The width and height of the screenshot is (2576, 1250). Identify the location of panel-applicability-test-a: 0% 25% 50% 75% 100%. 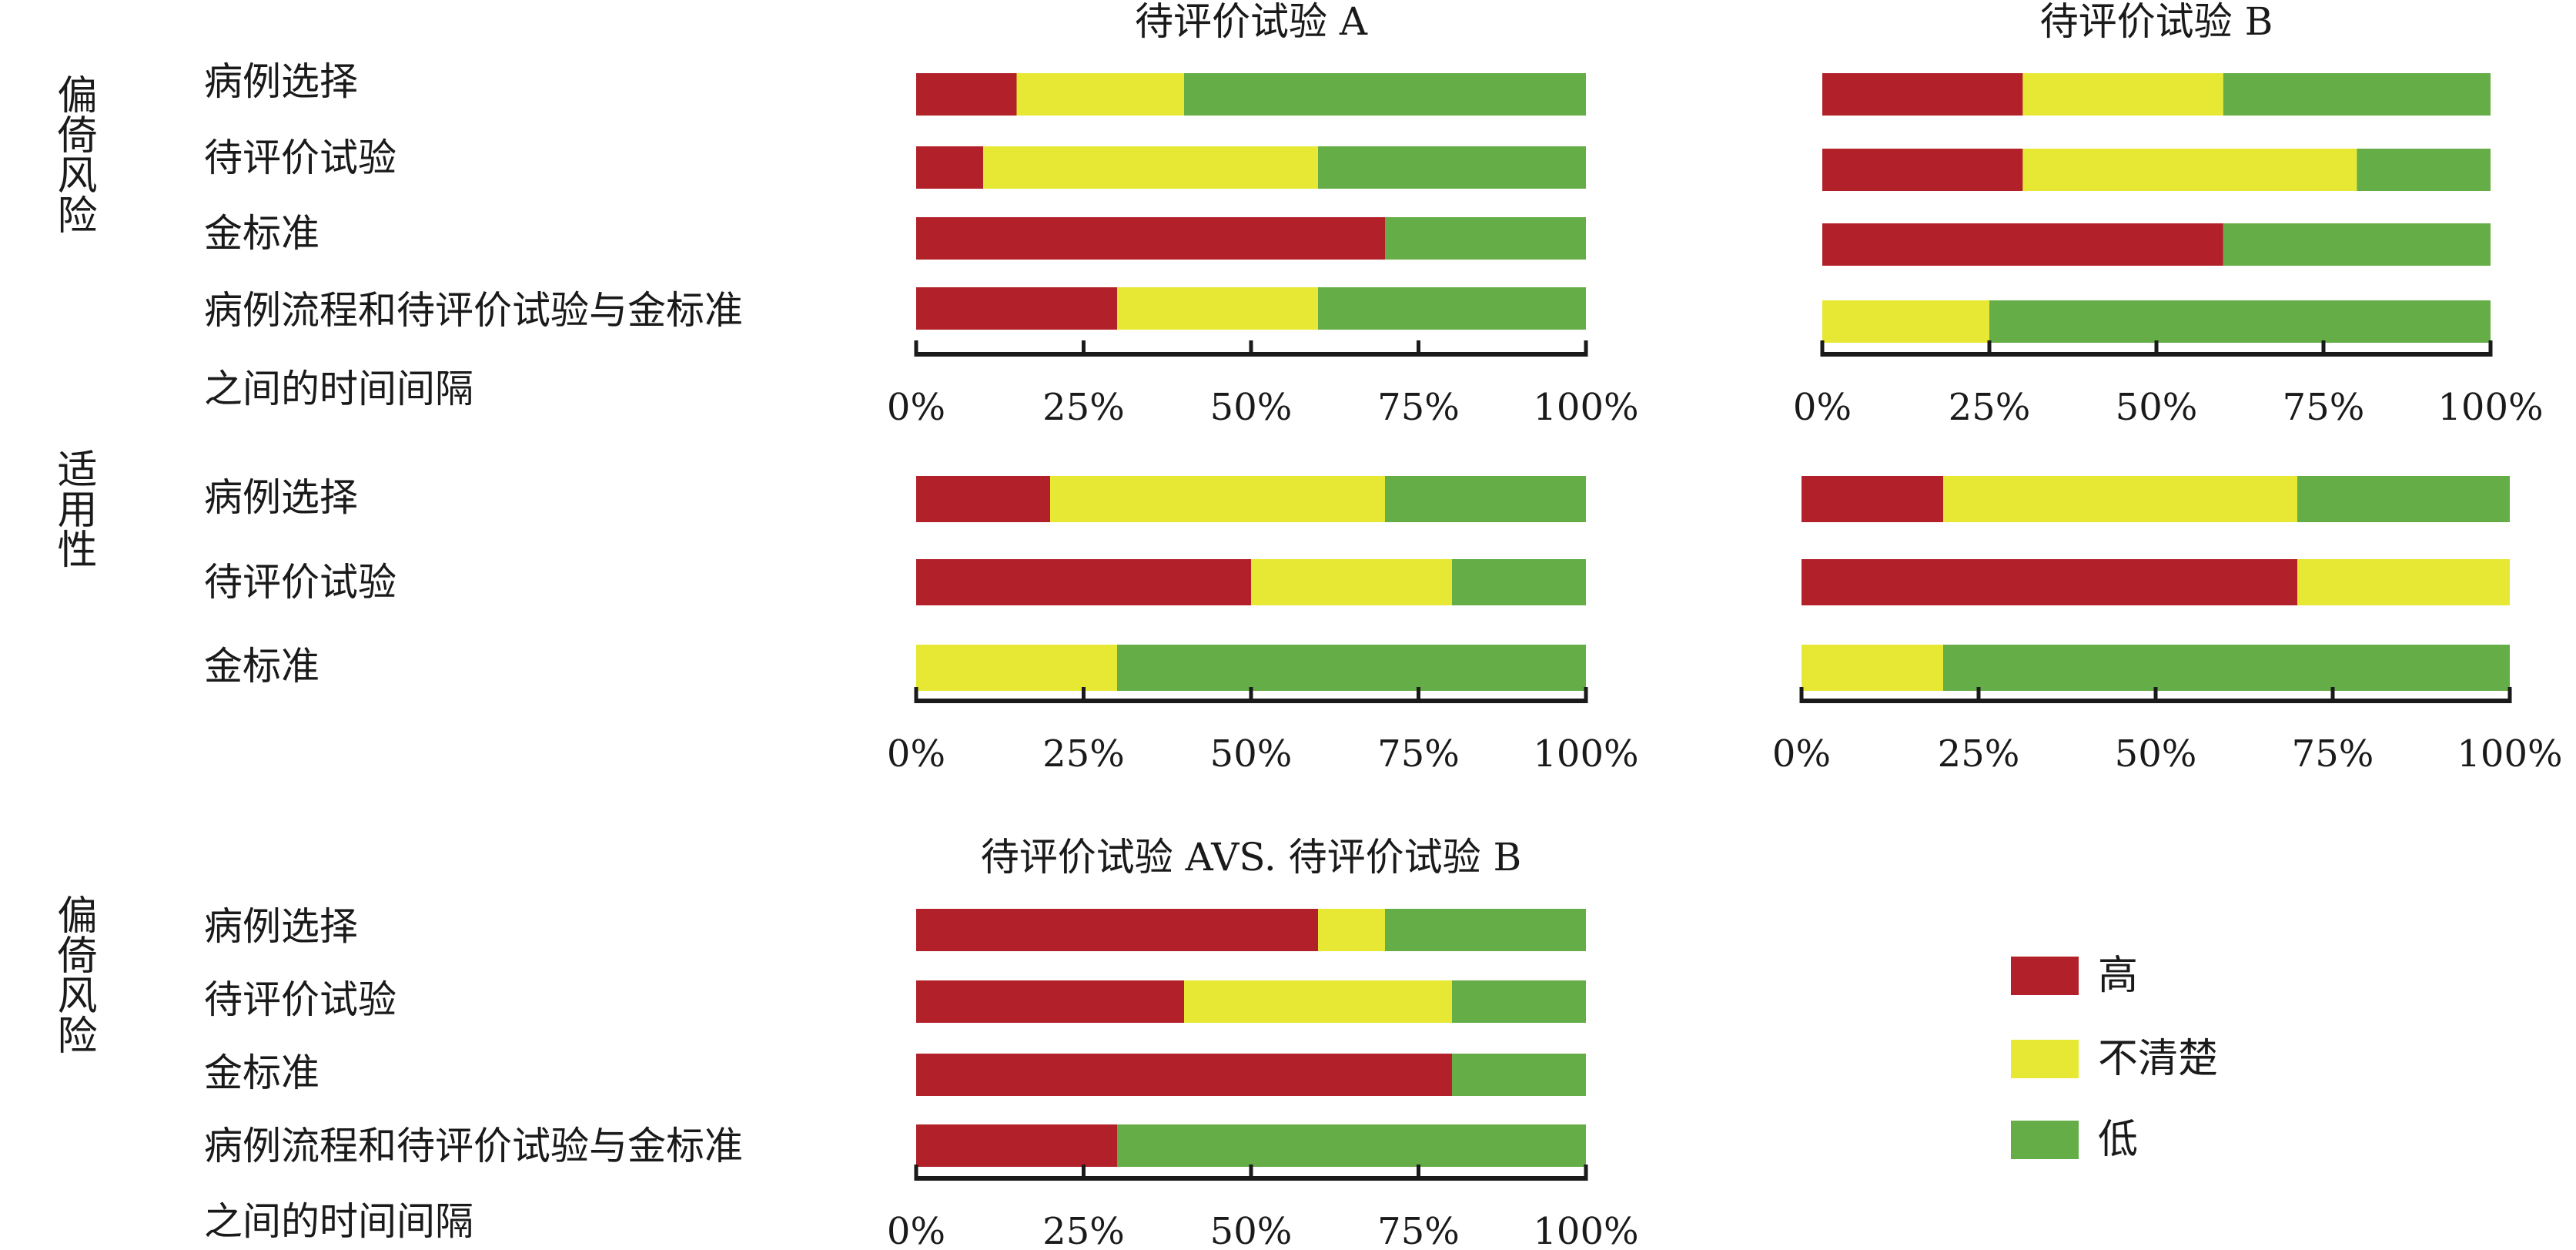
(1263, 626).